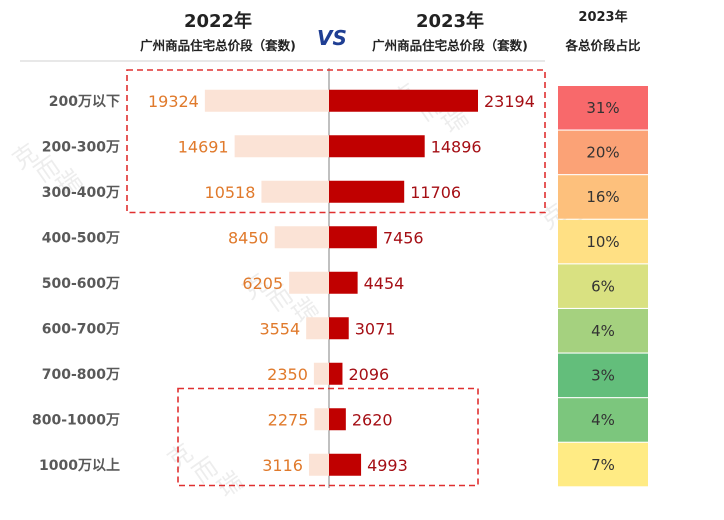 This screenshot has height=520, width=724. What do you see at coordinates (262, 283) in the screenshot?
I see `value-label-2022: 6205` at bounding box center [262, 283].